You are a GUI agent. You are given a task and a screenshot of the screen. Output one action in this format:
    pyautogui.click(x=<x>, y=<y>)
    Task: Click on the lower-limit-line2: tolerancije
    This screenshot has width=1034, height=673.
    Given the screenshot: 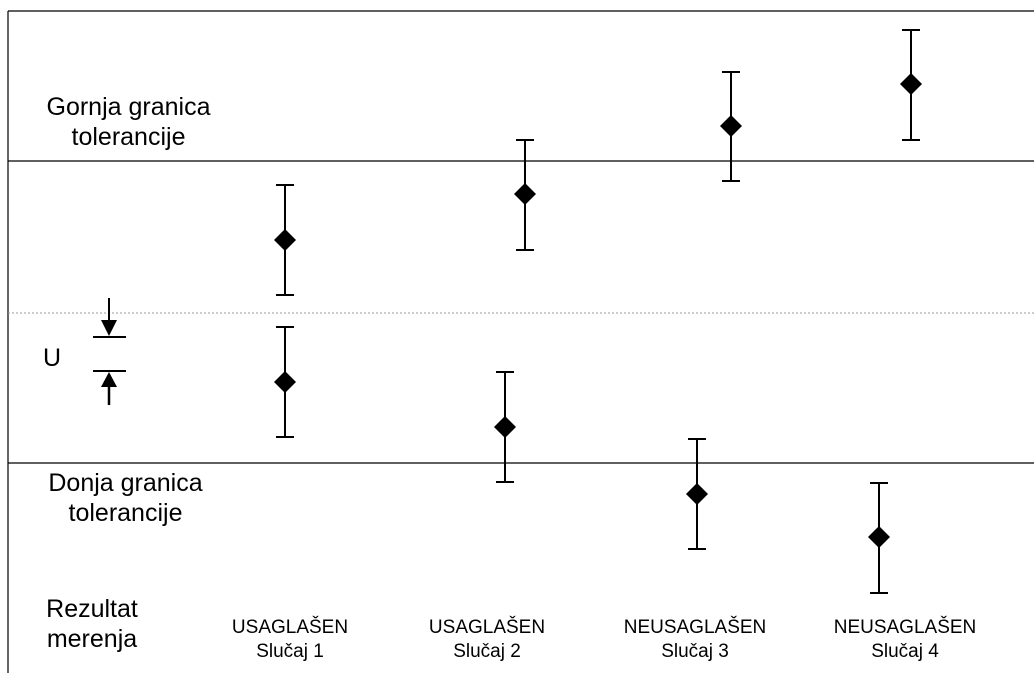 What is the action you would take?
    pyautogui.click(x=125, y=513)
    